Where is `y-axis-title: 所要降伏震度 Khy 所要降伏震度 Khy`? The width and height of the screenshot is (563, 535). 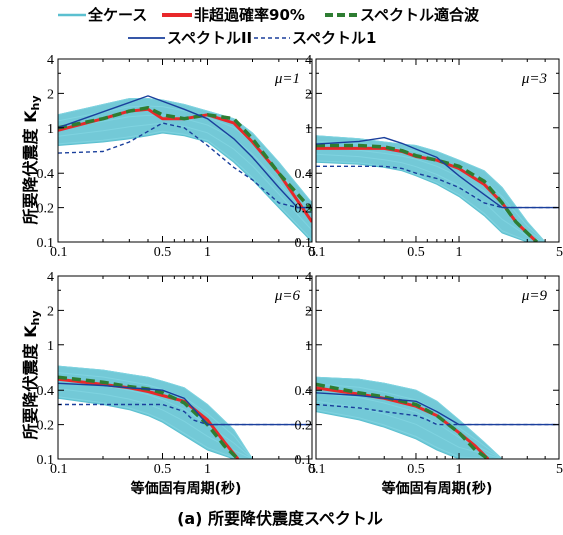 y-axis-title: 所要降伏震度 Khy 所要降伏震度 Khy is located at coordinates (31, 268).